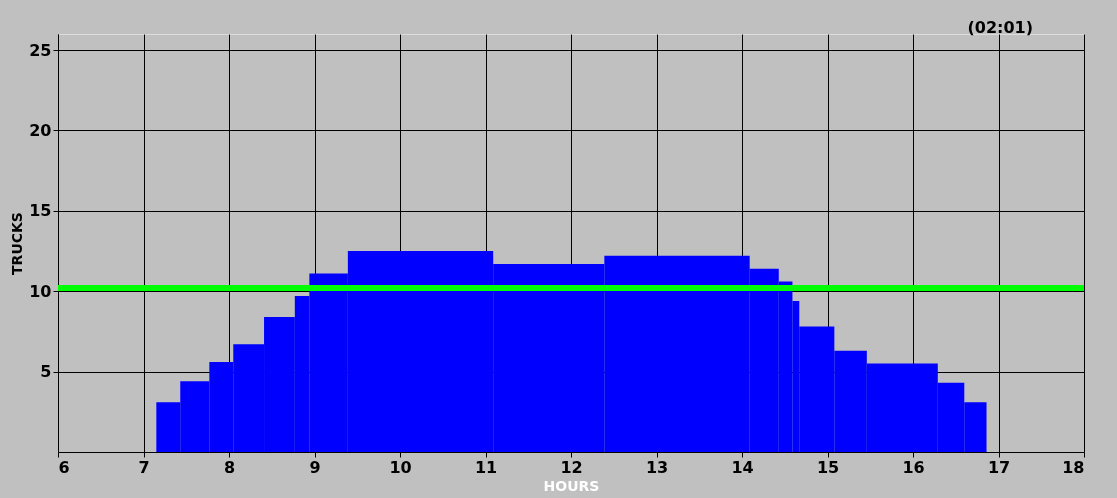 The height and width of the screenshot is (498, 1117). What do you see at coordinates (742, 467) in the screenshot?
I see `x-tick-label: 14` at bounding box center [742, 467].